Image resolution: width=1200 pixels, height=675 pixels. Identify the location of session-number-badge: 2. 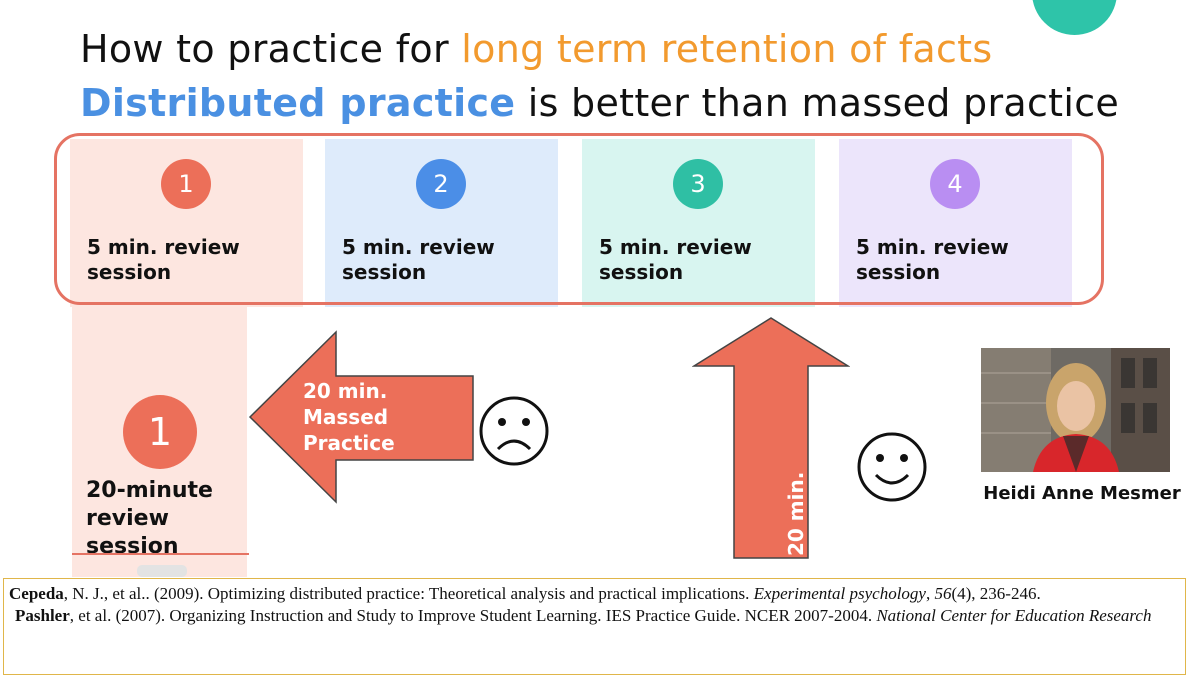
(441, 184).